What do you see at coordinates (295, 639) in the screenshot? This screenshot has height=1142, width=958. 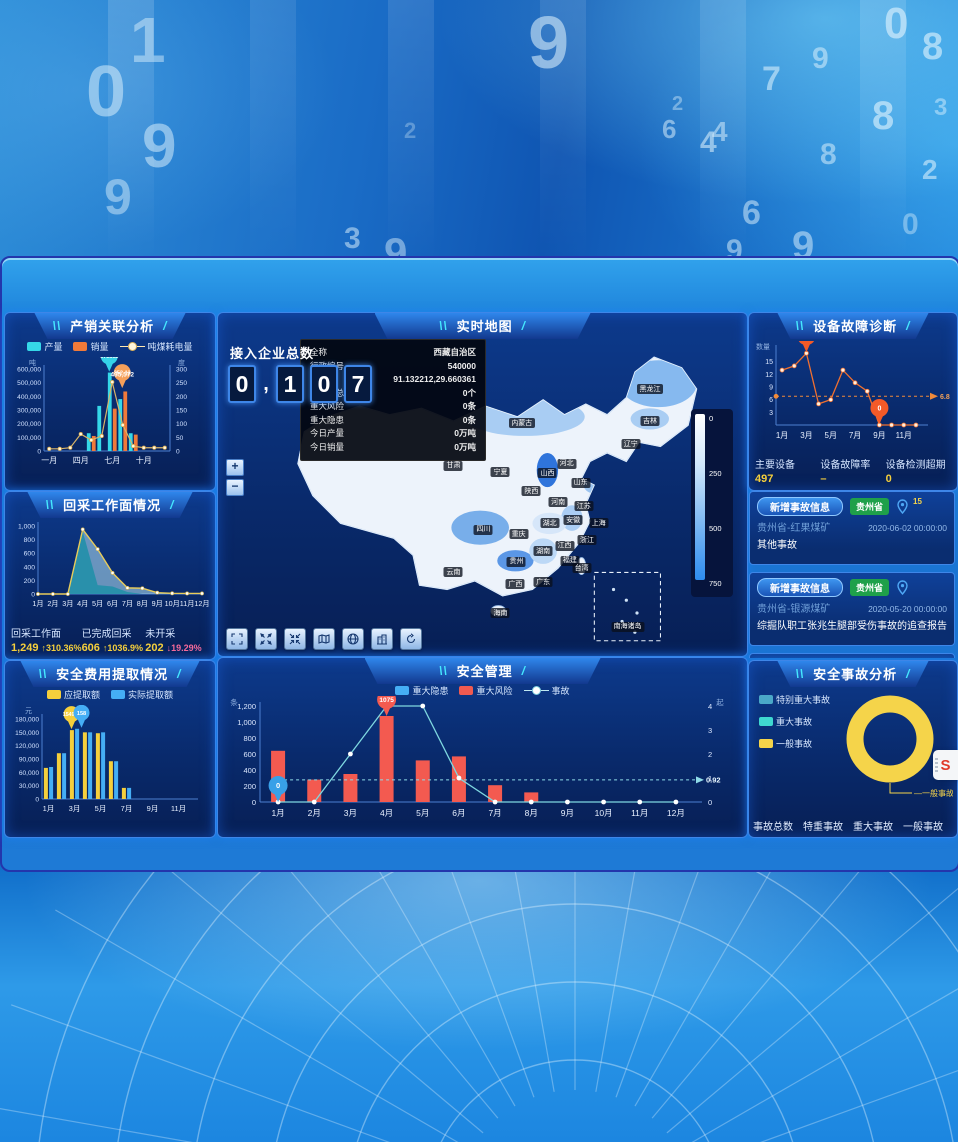 I see `collapse-icon` at bounding box center [295, 639].